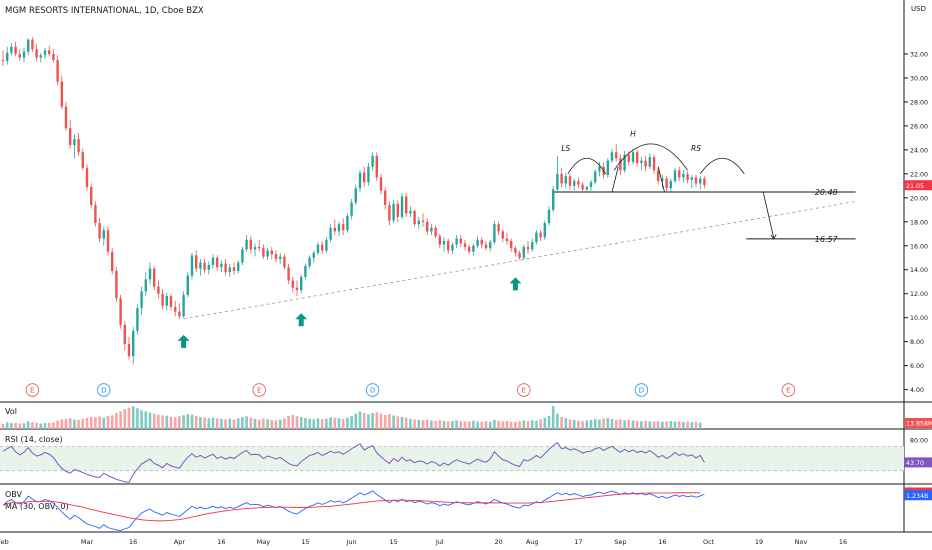 This screenshot has width=932, height=550. What do you see at coordinates (587, 166) in the screenshot?
I see `left-shoulder-arc` at bounding box center [587, 166].